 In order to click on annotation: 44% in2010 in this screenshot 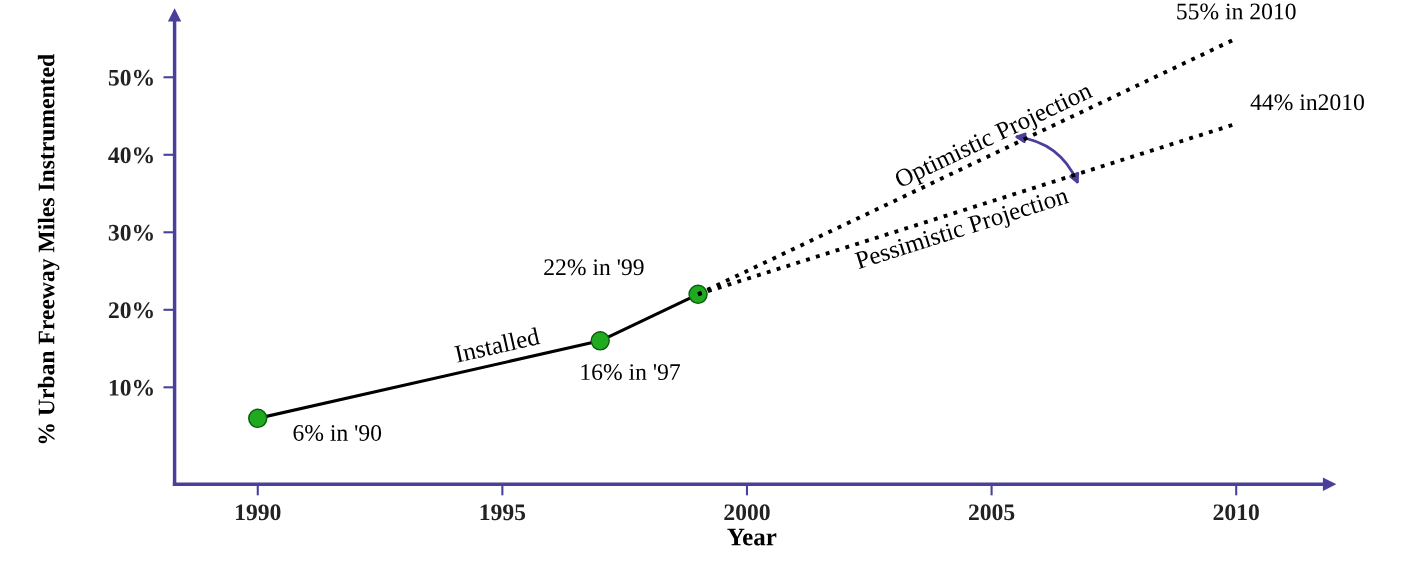, I will do `click(1307, 102)`.